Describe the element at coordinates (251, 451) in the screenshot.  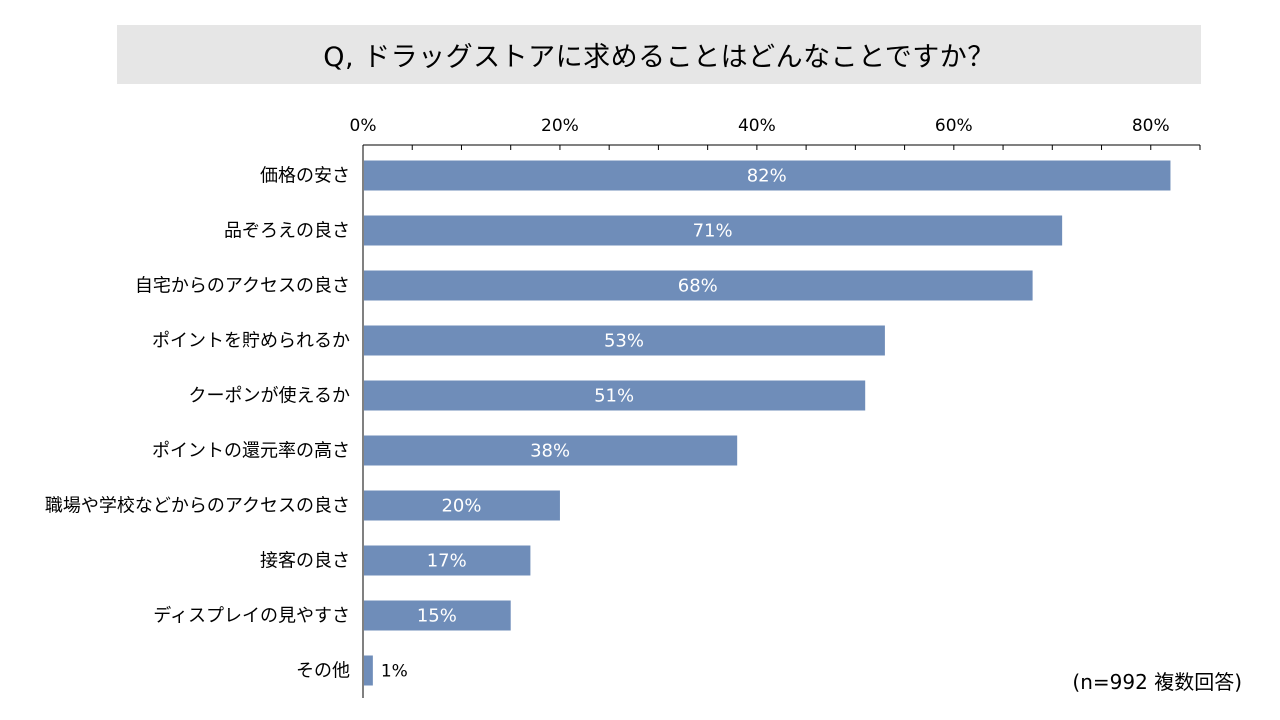
I see `category-label: ポイントの還元率の高さ` at that location.